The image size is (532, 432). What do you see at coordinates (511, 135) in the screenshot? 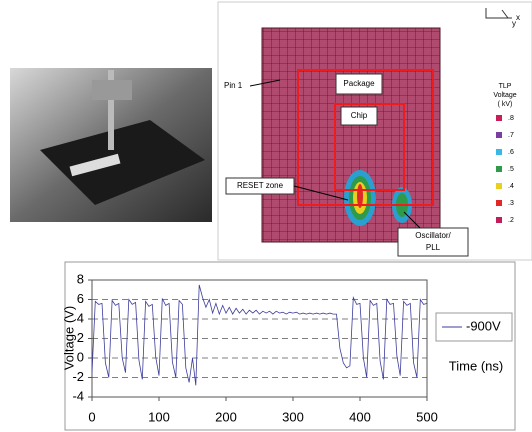
I see `legend-label: .7` at bounding box center [511, 135].